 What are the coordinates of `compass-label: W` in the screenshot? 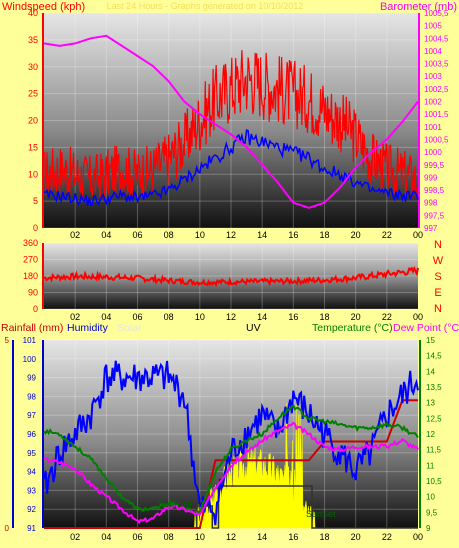 It's located at (438, 261).